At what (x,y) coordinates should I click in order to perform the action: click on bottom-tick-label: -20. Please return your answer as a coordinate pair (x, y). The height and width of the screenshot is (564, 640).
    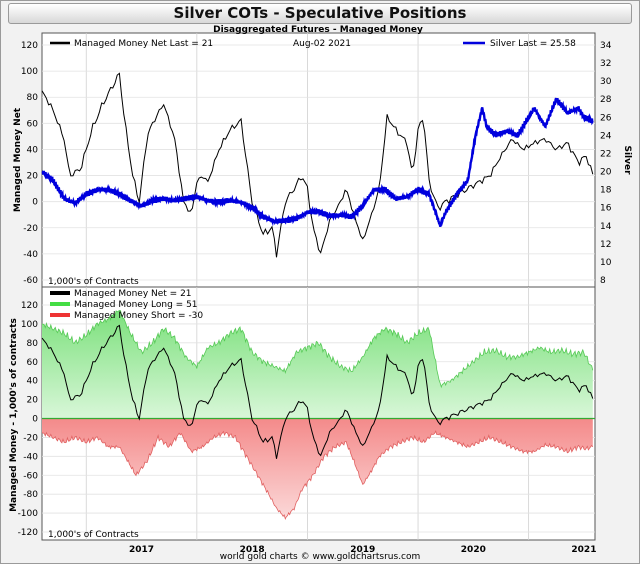
    Looking at the image, I should click on (30, 438).